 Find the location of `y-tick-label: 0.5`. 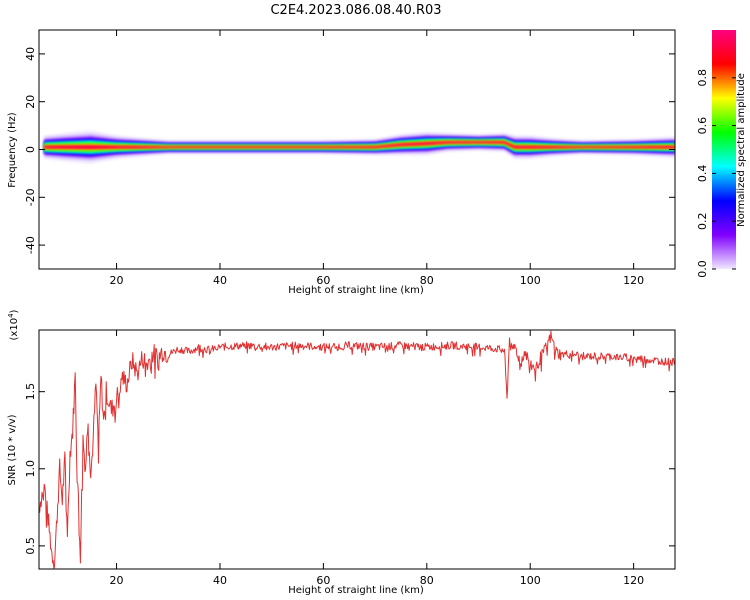

y-tick-label: 0.5 is located at coordinates (30, 546).